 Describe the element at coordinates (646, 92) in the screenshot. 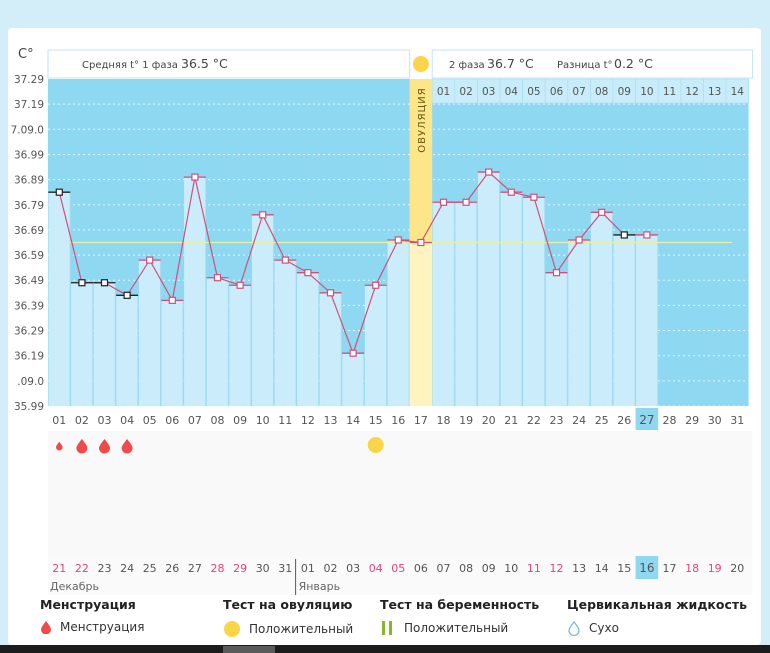

I see `phase2-day-label: 10` at that location.